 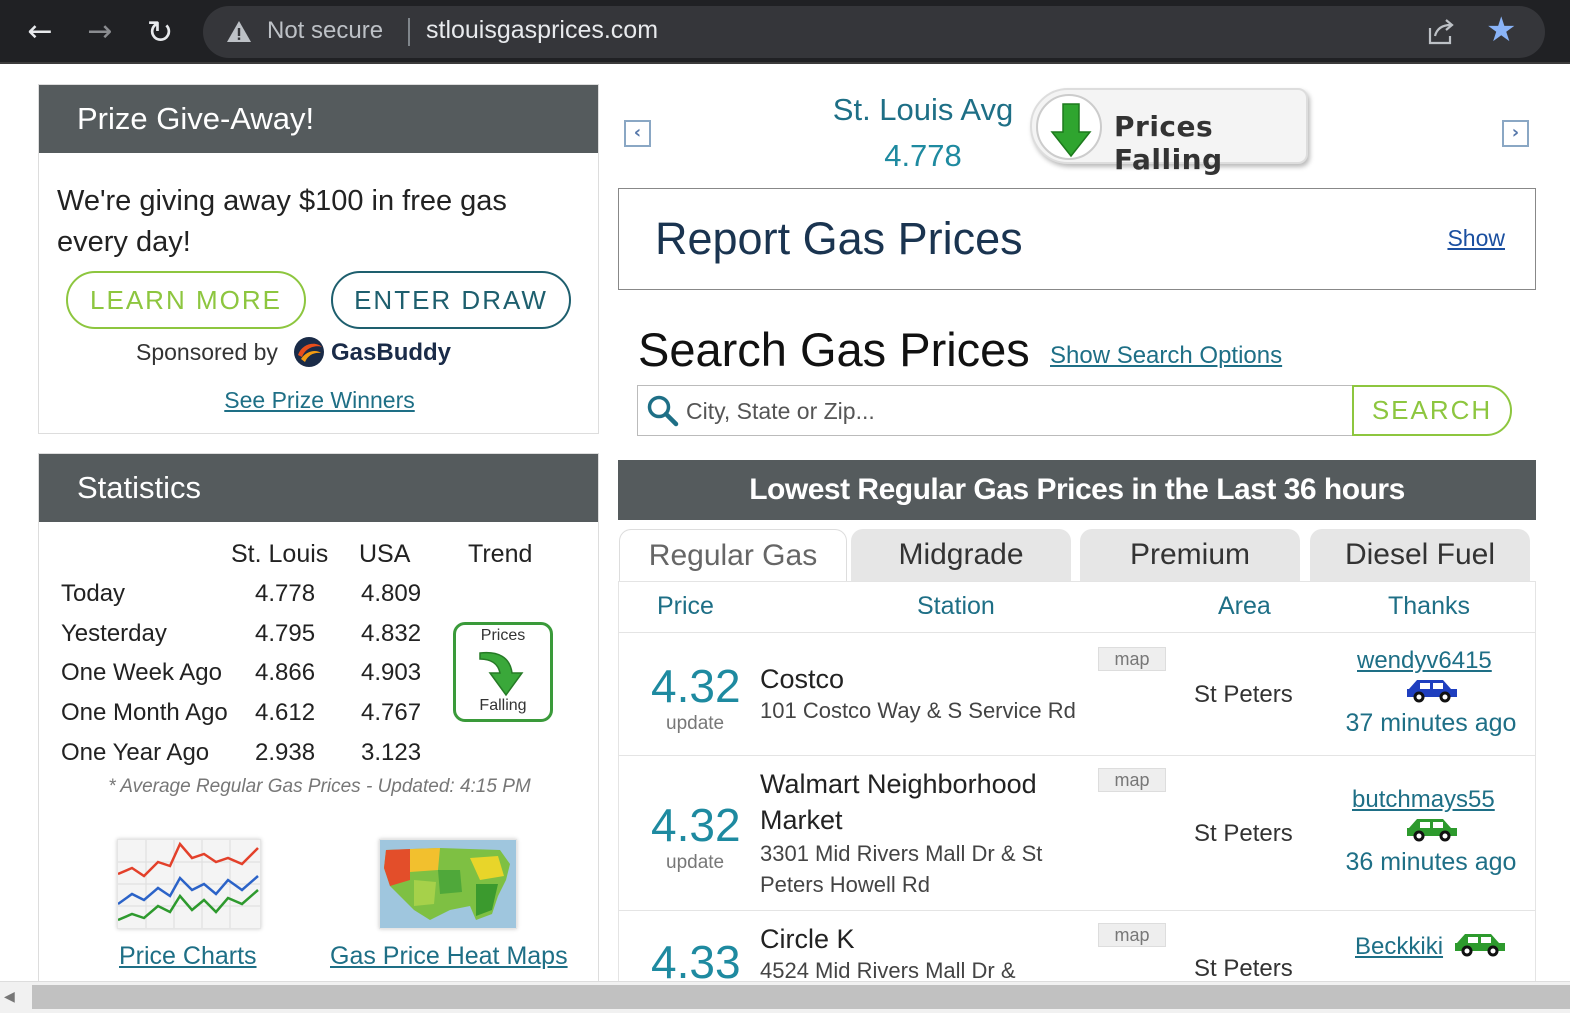 I want to click on tab-regular-gas: Regular Gas, so click(x=733, y=555).